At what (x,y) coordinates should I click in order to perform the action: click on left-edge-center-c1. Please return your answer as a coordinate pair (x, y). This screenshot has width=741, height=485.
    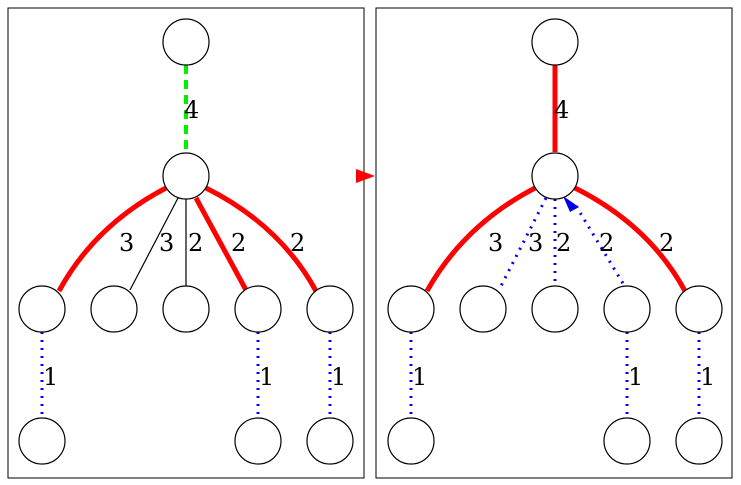
    Looking at the image, I should click on (112, 239).